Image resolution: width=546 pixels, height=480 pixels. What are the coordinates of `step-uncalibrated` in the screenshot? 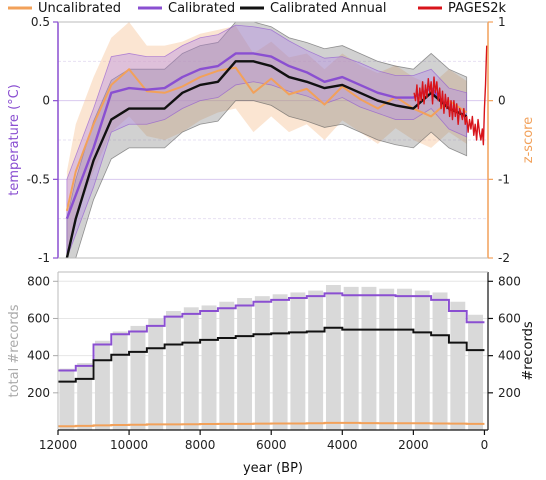 It's located at (271, 424).